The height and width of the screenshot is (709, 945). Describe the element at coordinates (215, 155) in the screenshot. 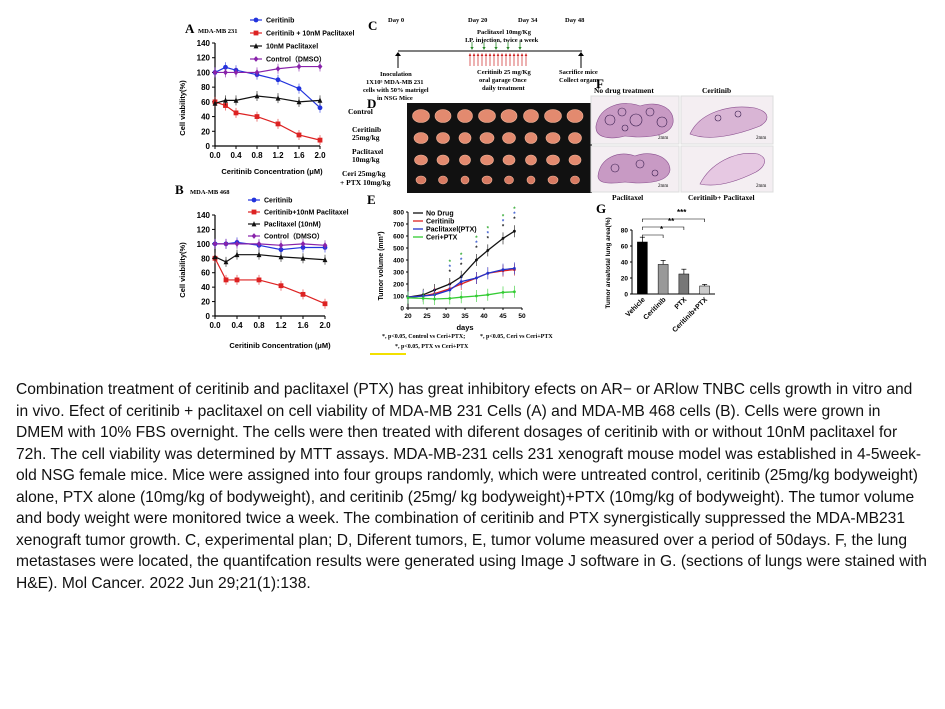

I see `x-tick-label: 0.0` at that location.